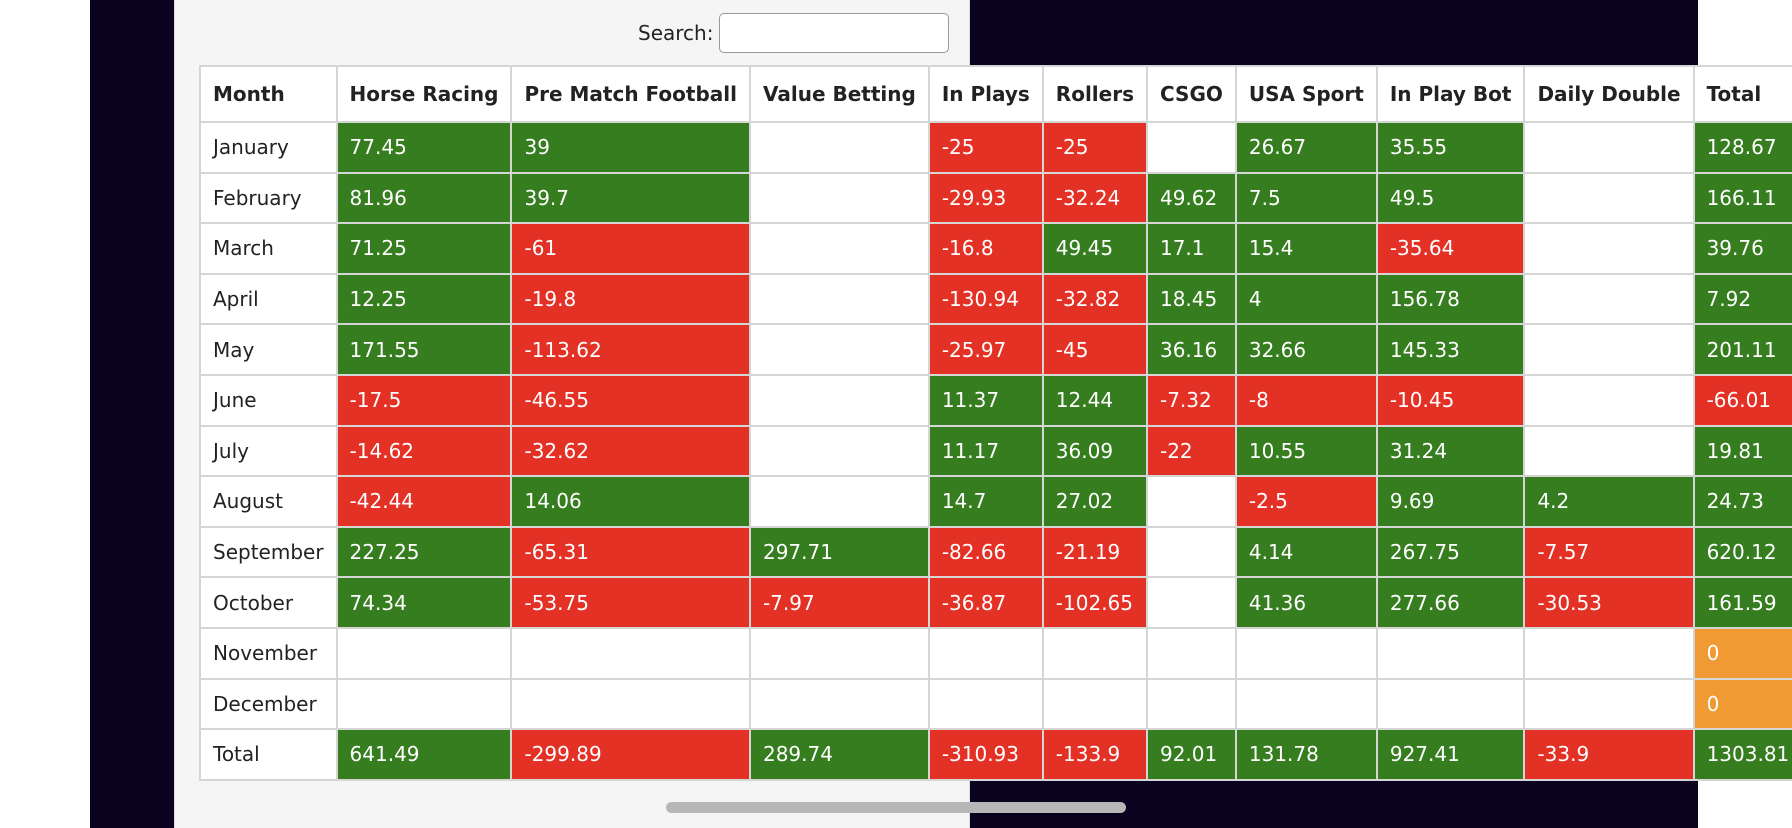 The image size is (1792, 828). What do you see at coordinates (1609, 94) in the screenshot?
I see `column-header: Daily Double` at bounding box center [1609, 94].